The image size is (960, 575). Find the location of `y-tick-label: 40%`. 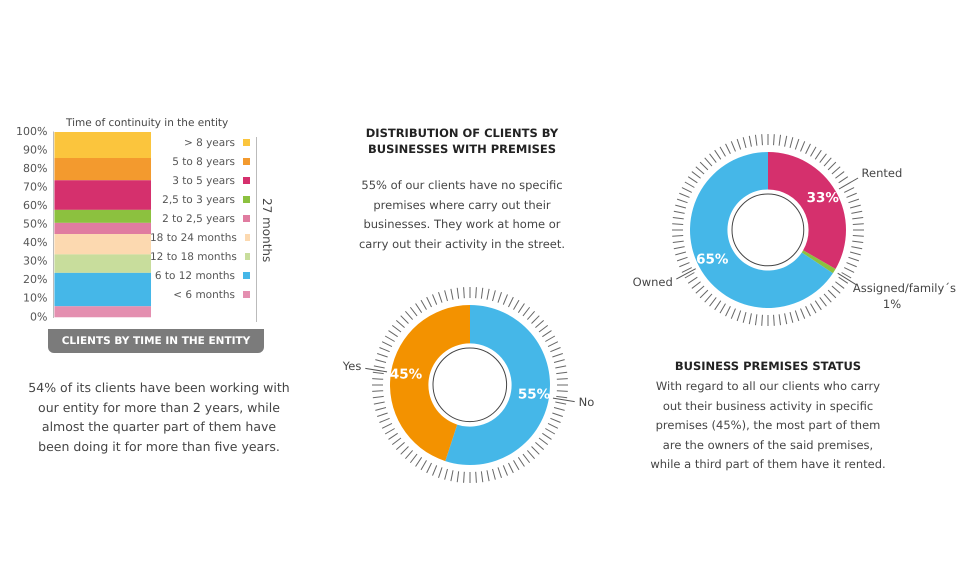

y-tick-label: 40% is located at coordinates (35, 243).